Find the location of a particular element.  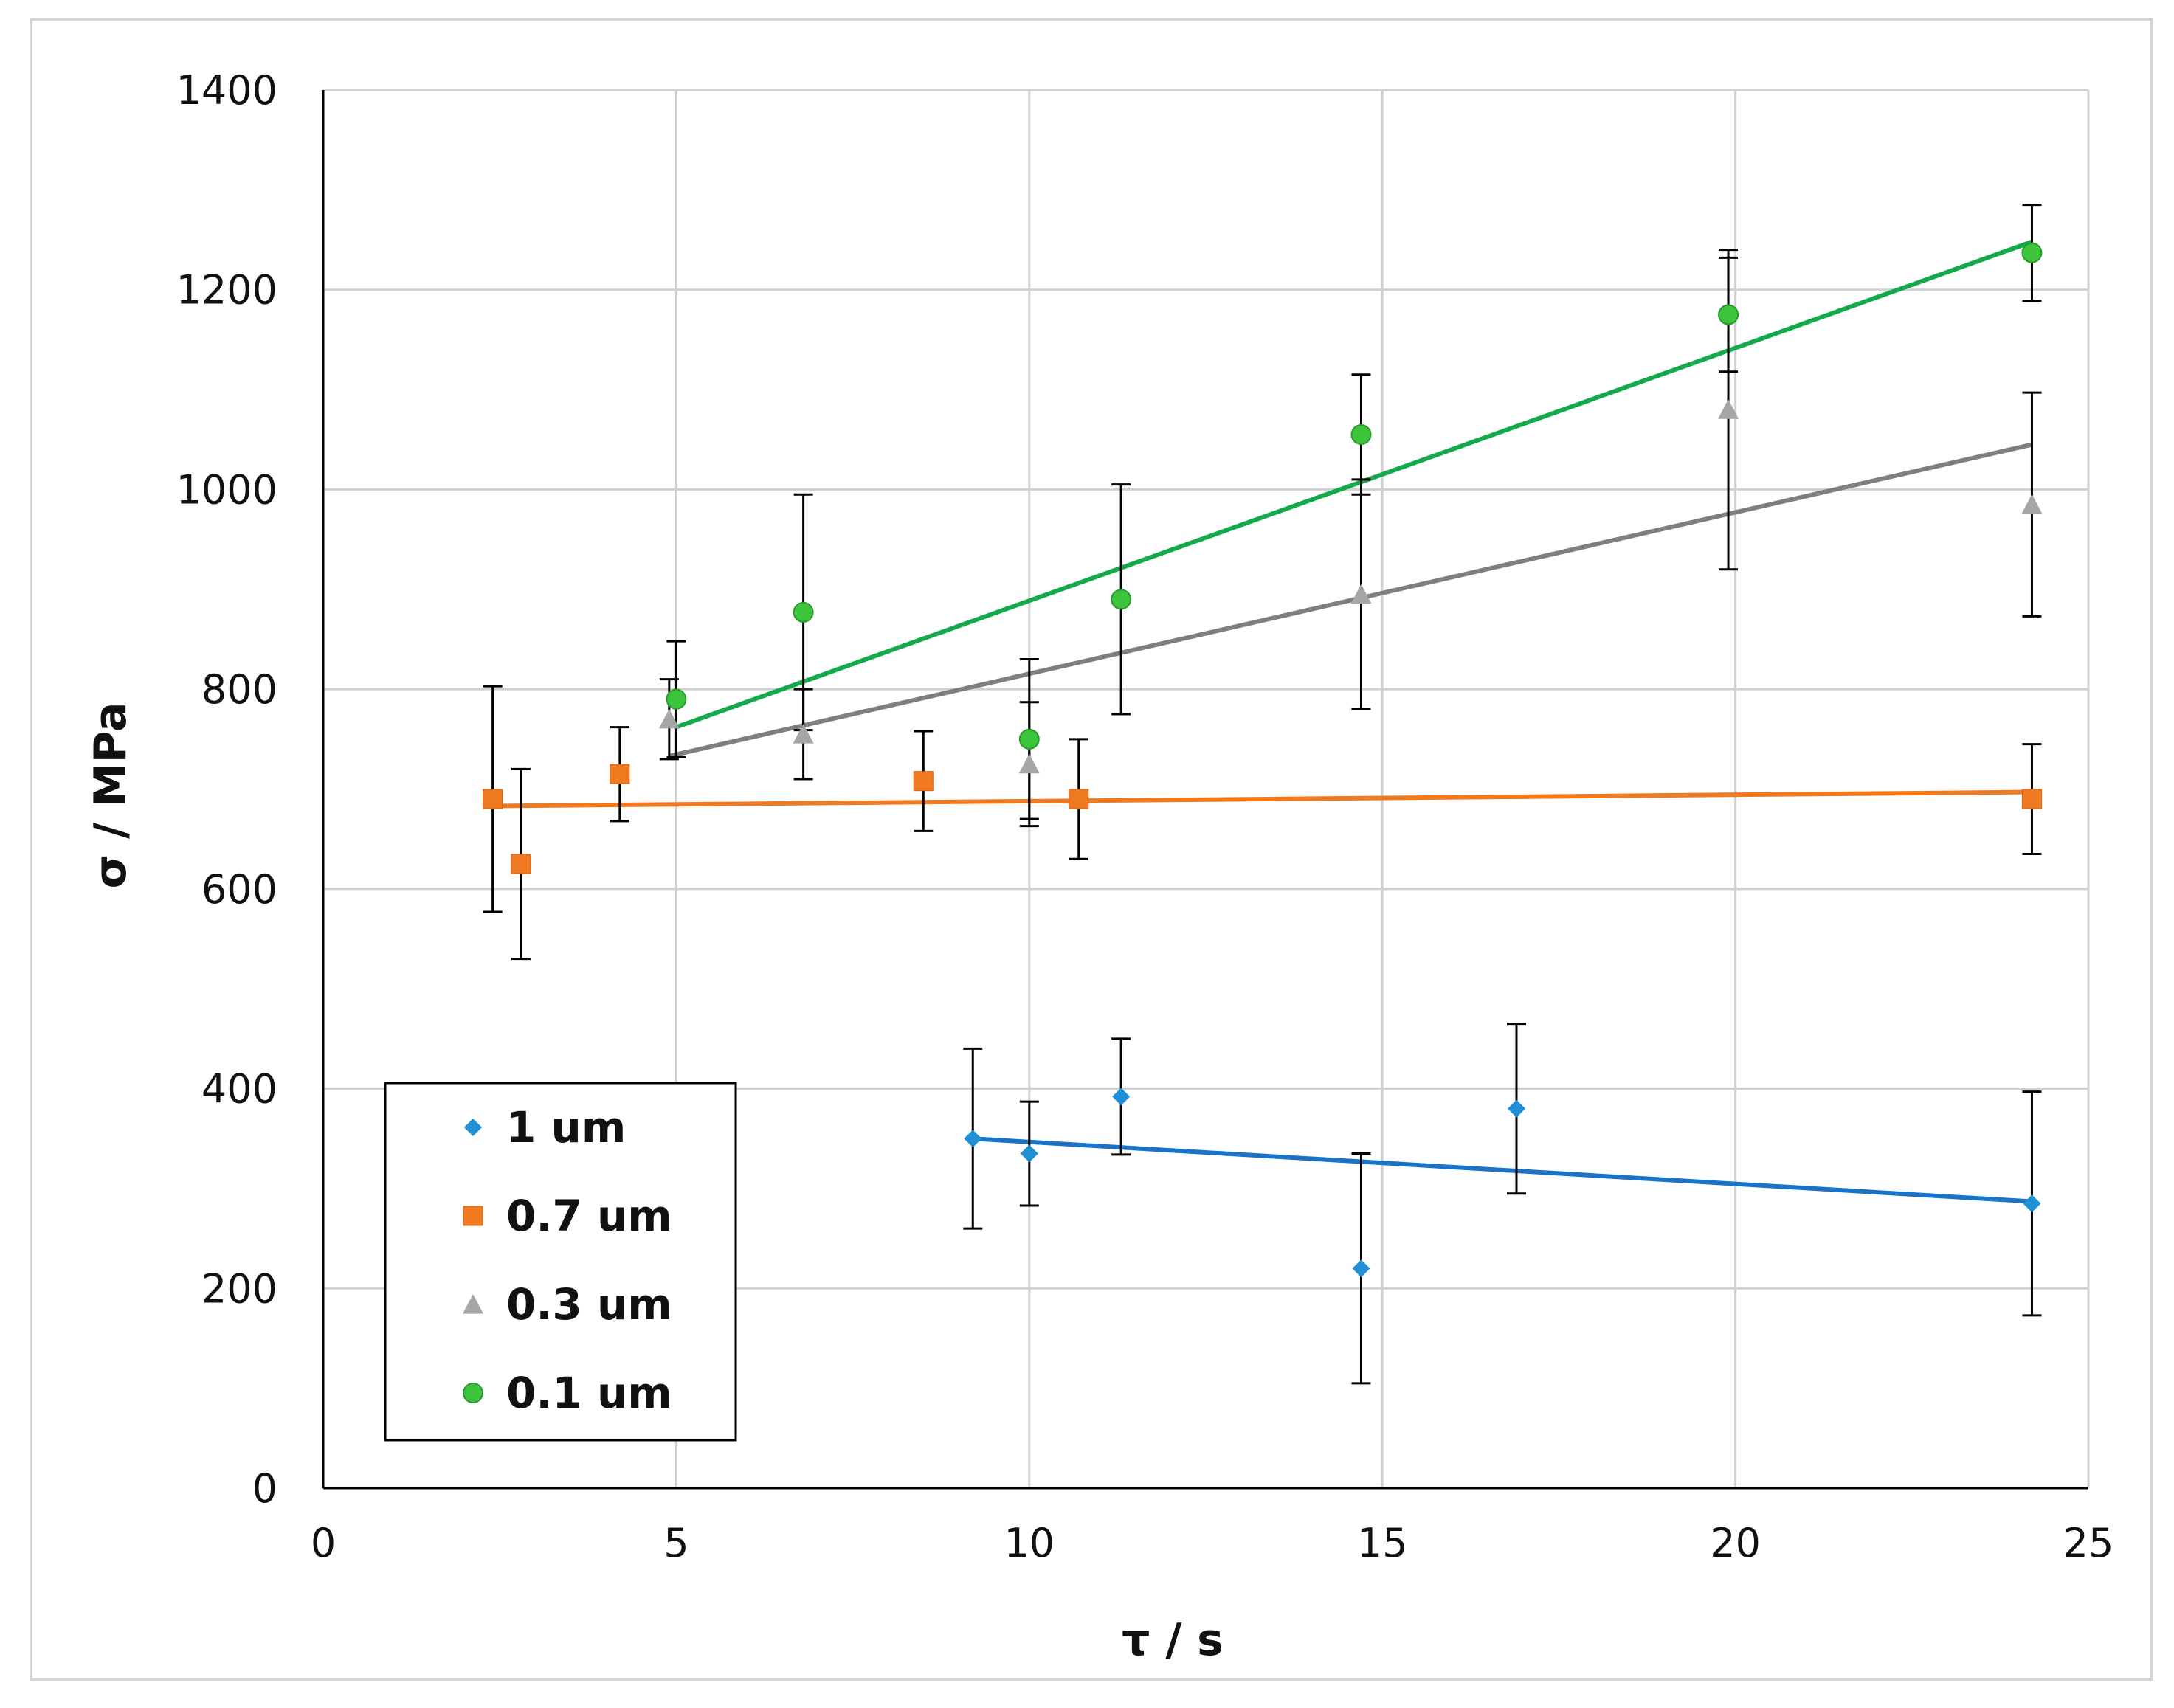

y-tick-label-1200: 1200 is located at coordinates (226, 290).